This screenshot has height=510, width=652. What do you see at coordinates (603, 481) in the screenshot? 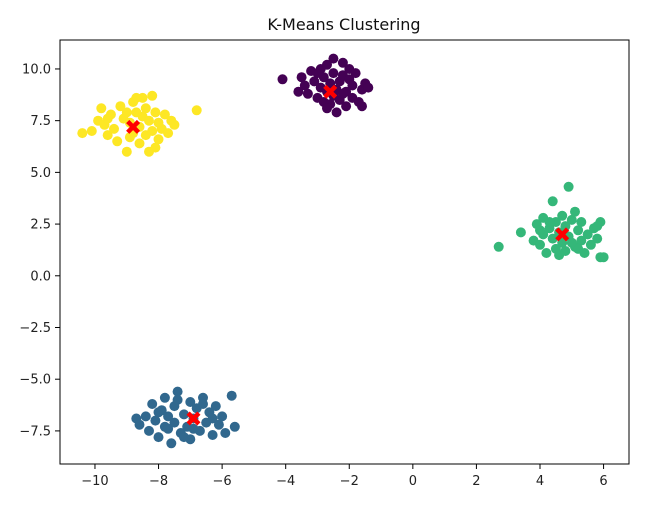
I see `x-tick-label-8: 6` at bounding box center [603, 481].